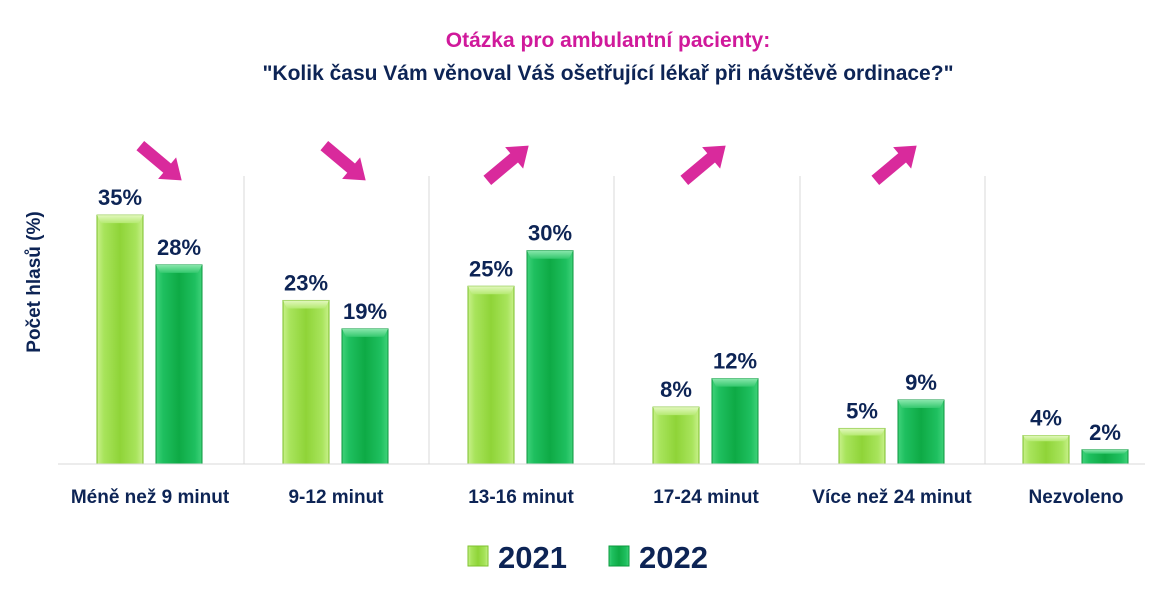 This screenshot has height=592, width=1152. What do you see at coordinates (34, 281) in the screenshot?
I see `y-axis-label: Počet hlasů (%)` at bounding box center [34, 281].